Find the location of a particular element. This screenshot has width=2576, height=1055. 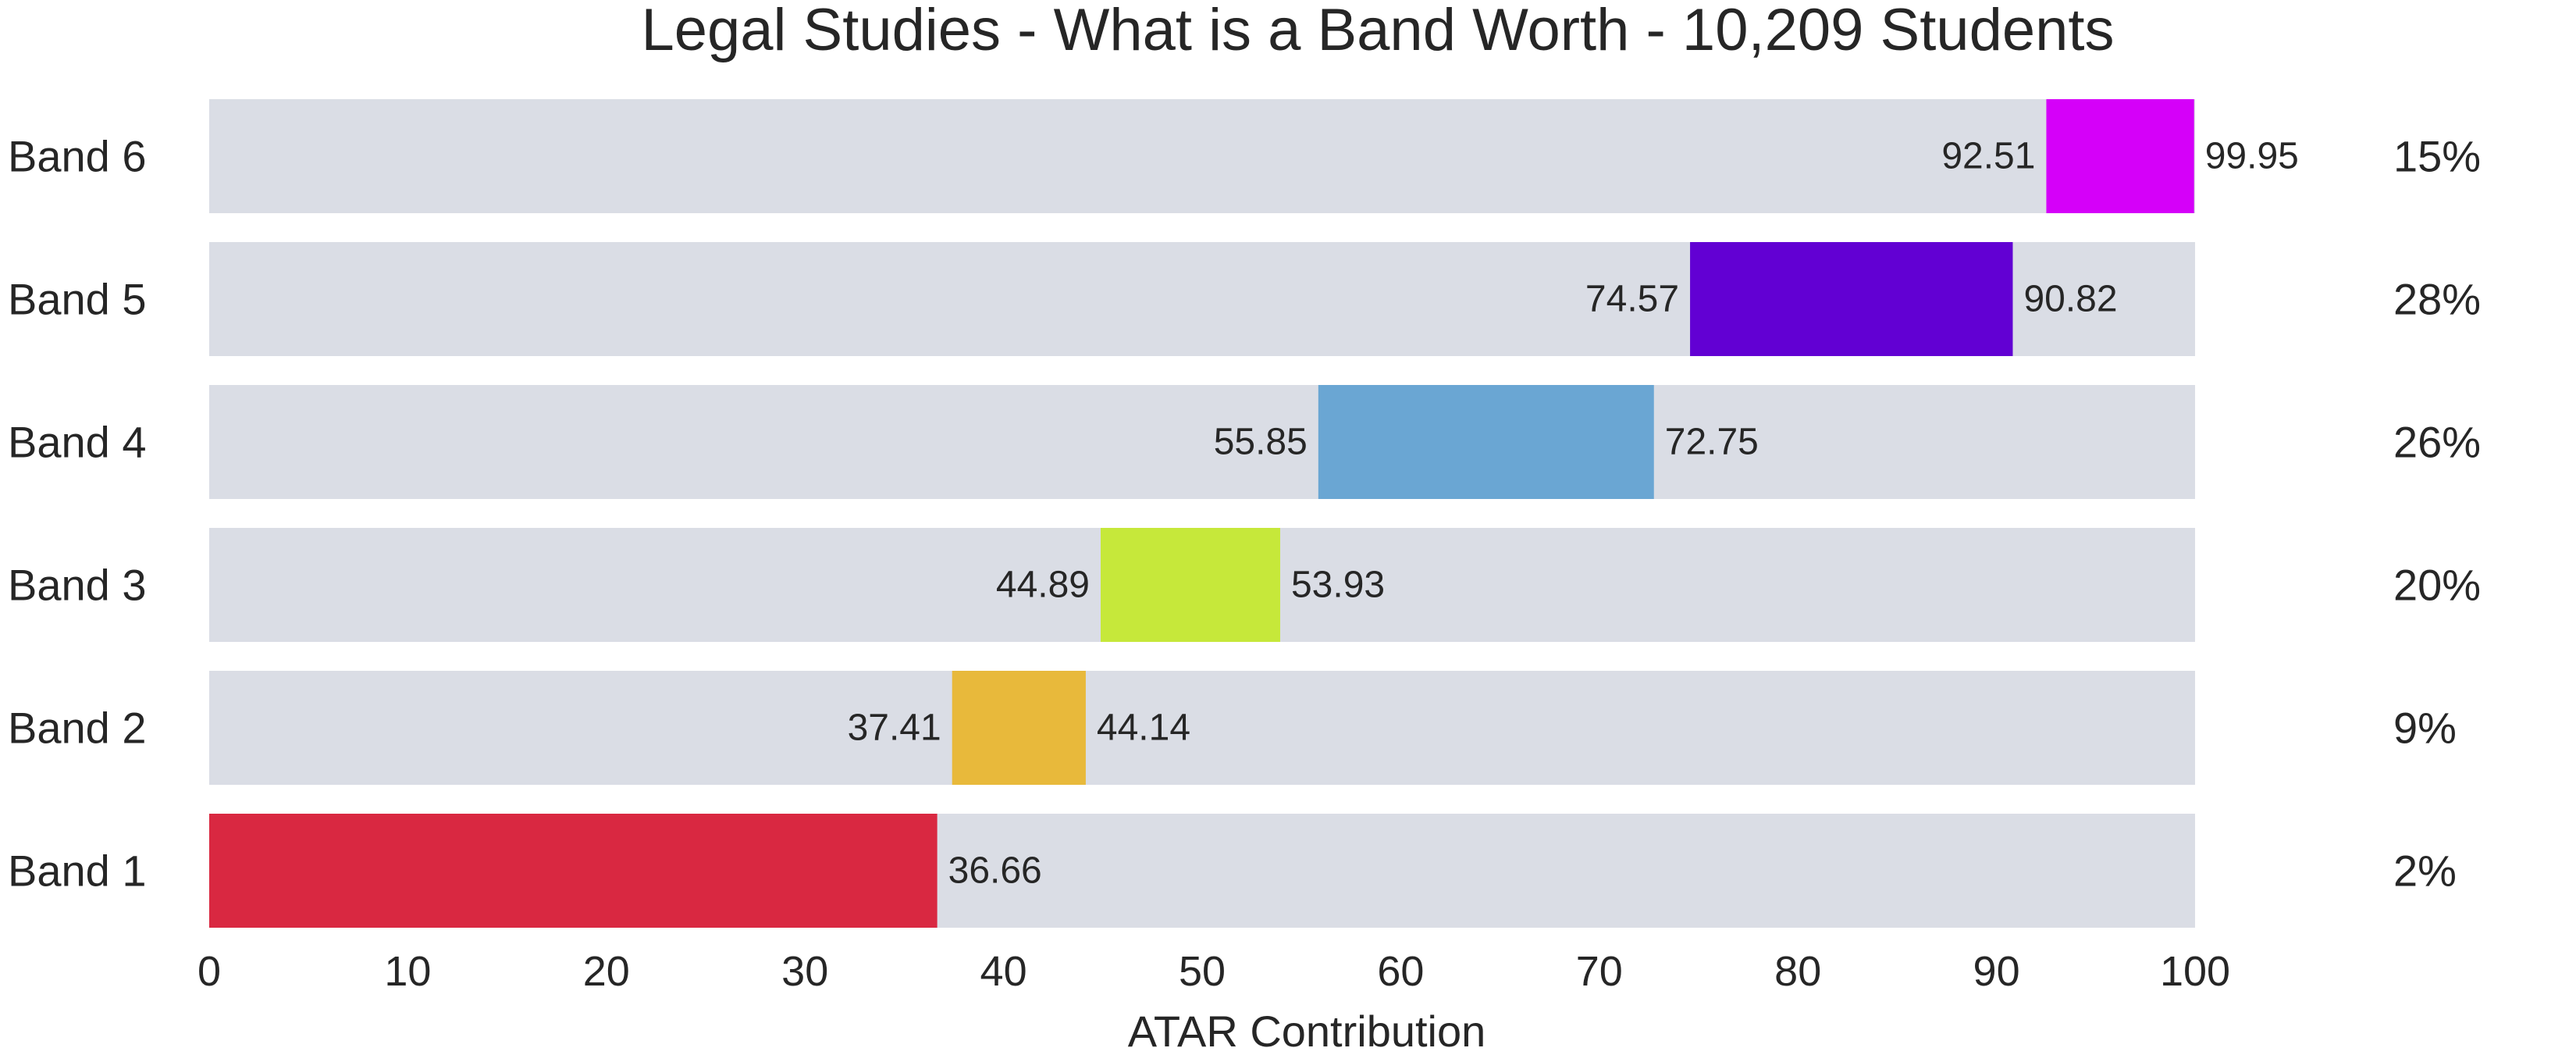

x-axis: 0 10 20 30 40 50 60 70 80 90 100 is located at coordinates (1213, 971).